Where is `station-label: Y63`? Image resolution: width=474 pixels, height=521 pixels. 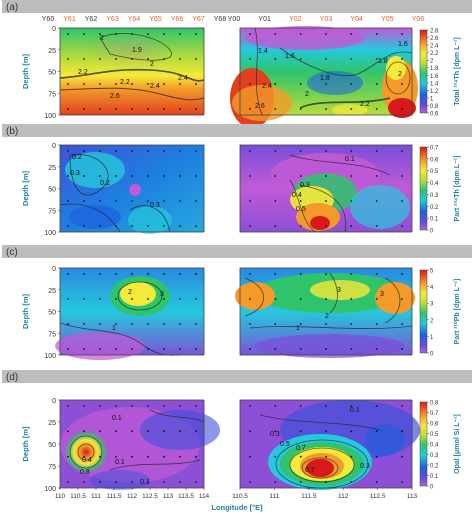
station-label: Y63 is located at coordinates (112, 19).